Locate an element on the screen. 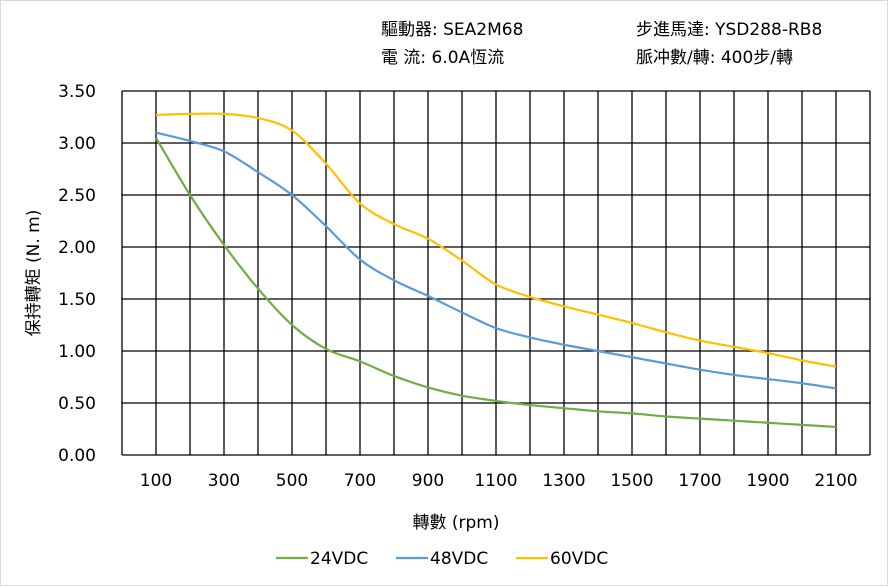 This screenshot has width=888, height=586. y-tick-label: 2.50 is located at coordinates (77, 196).